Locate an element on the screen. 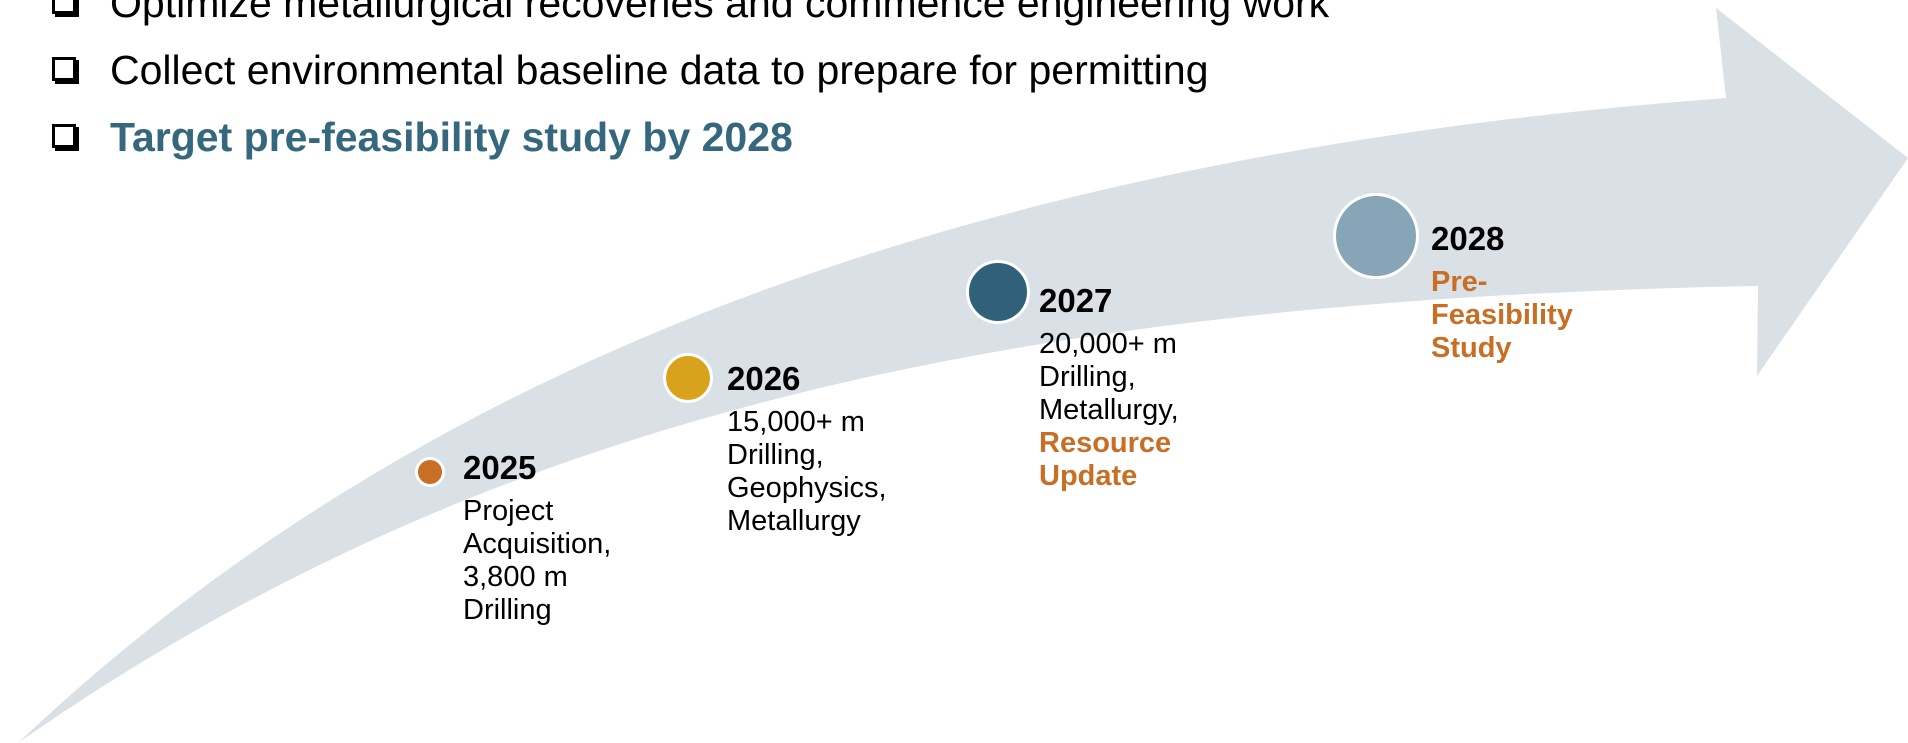 The width and height of the screenshot is (1908, 743). milestone-detail: Acquisition, is located at coordinates (537, 544).